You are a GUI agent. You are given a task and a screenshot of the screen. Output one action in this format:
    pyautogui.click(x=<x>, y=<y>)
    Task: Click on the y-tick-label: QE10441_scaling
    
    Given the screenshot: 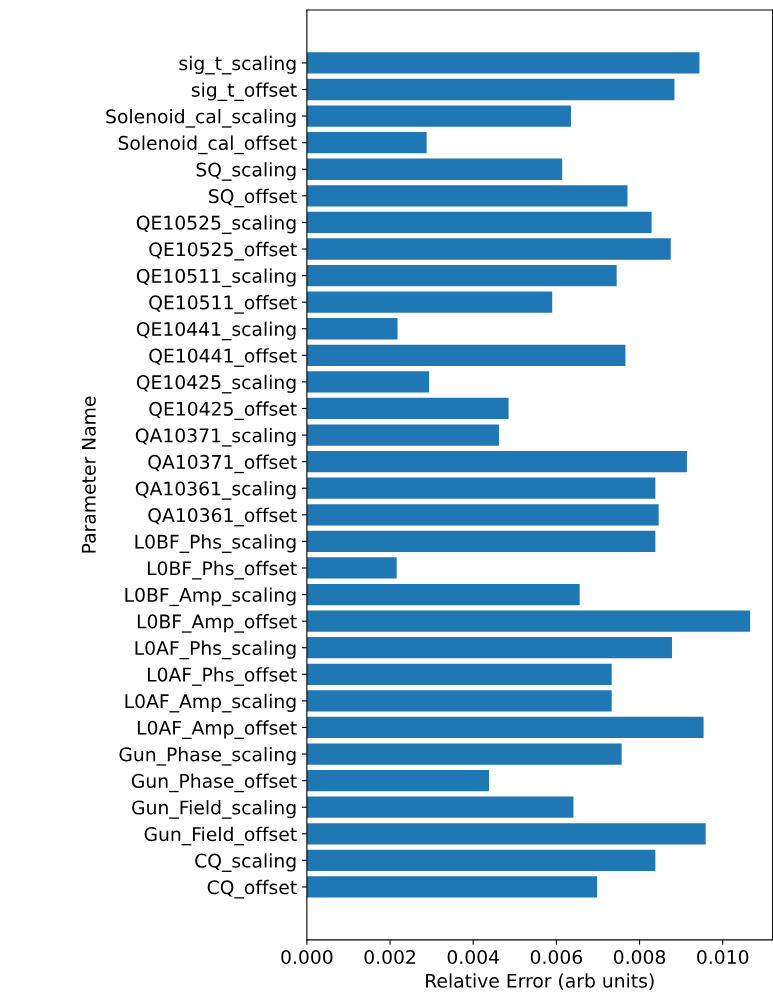 What is the action you would take?
    pyautogui.click(x=216, y=331)
    